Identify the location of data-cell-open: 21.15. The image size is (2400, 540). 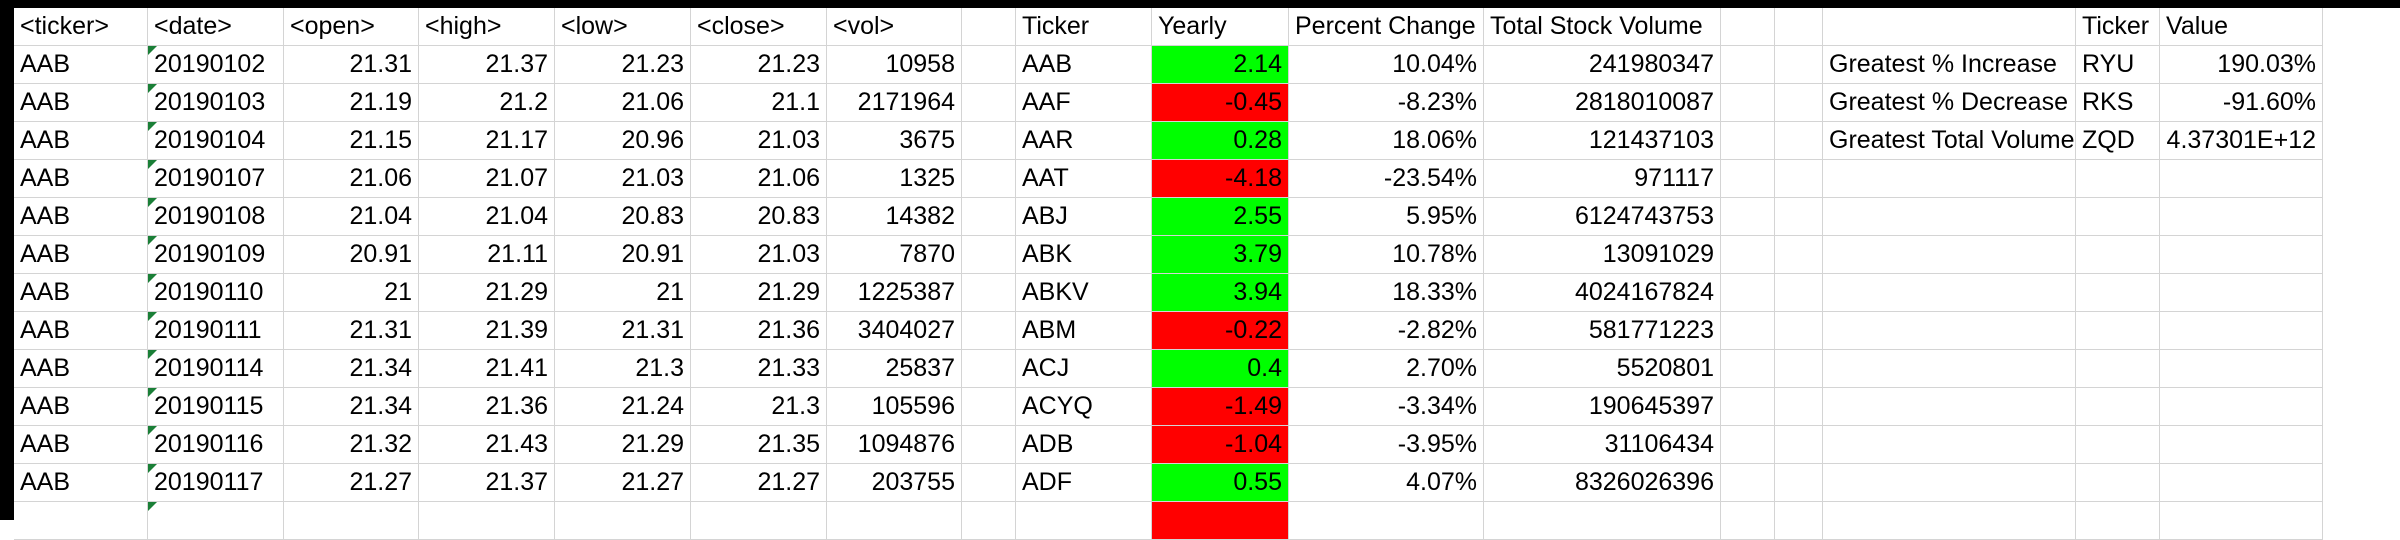
(351, 141).